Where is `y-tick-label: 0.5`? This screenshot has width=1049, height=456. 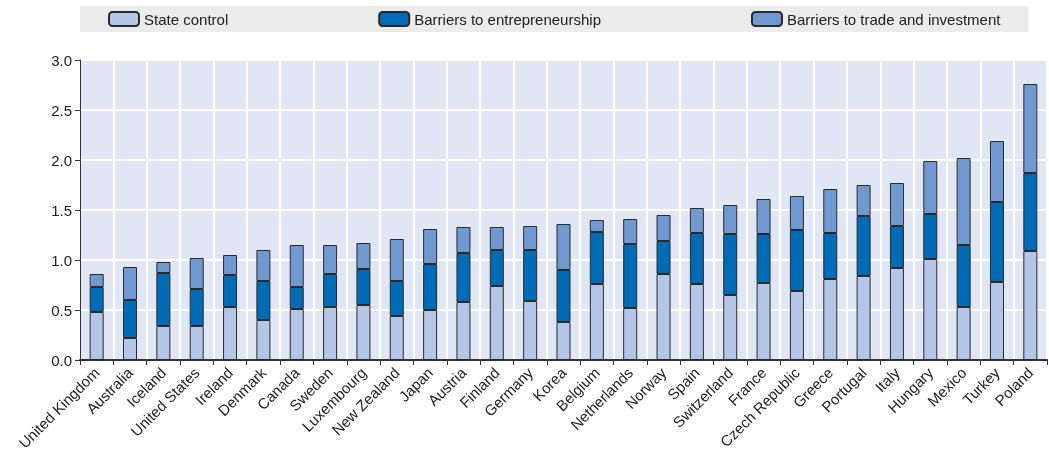 y-tick-label: 0.5 is located at coordinates (61, 310).